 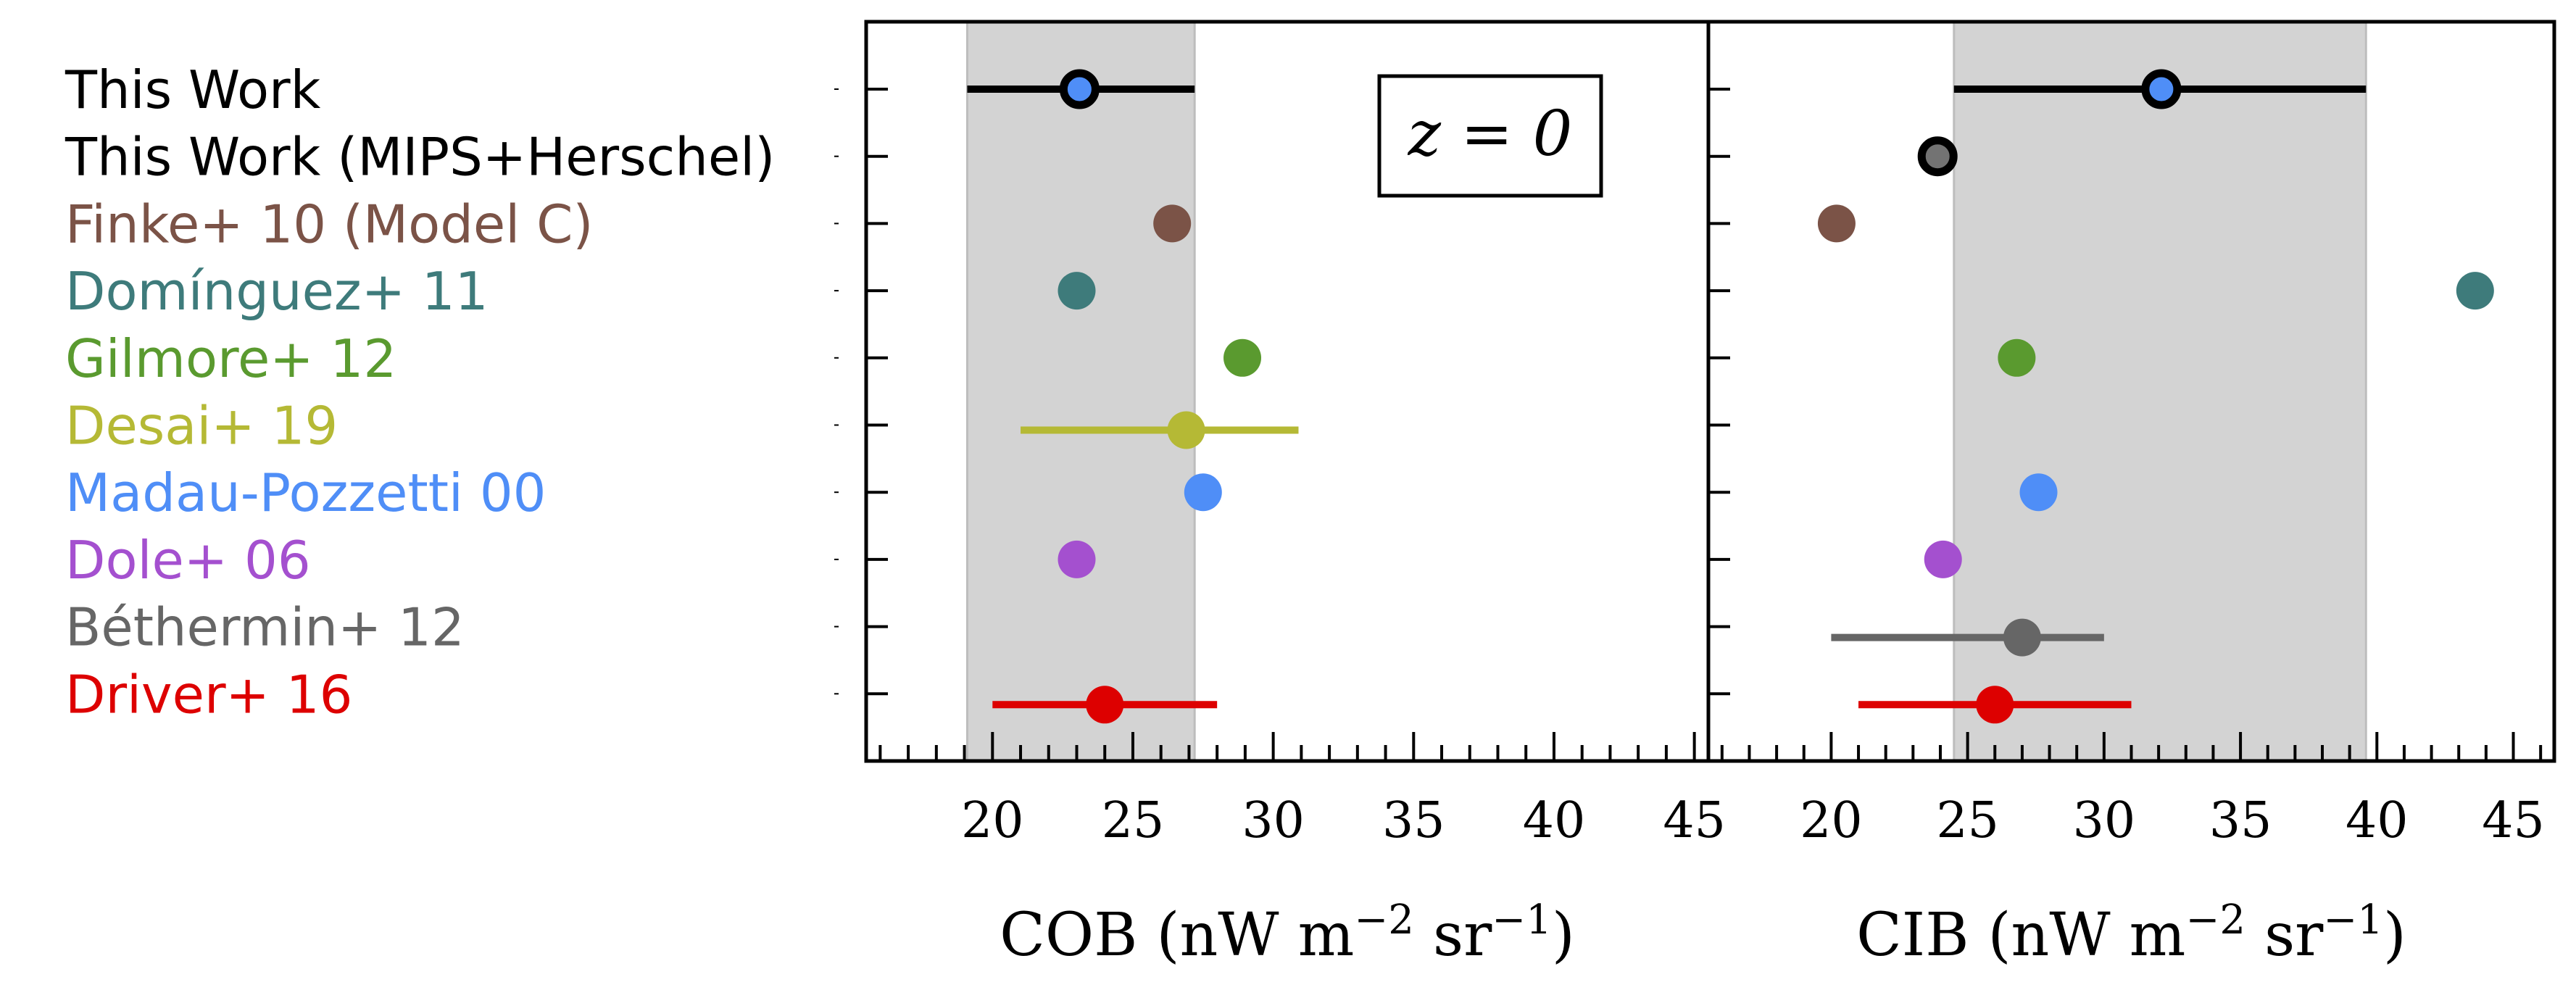 I want to click on legend-entry-driver-16: Driver+ 16, so click(x=208, y=694).